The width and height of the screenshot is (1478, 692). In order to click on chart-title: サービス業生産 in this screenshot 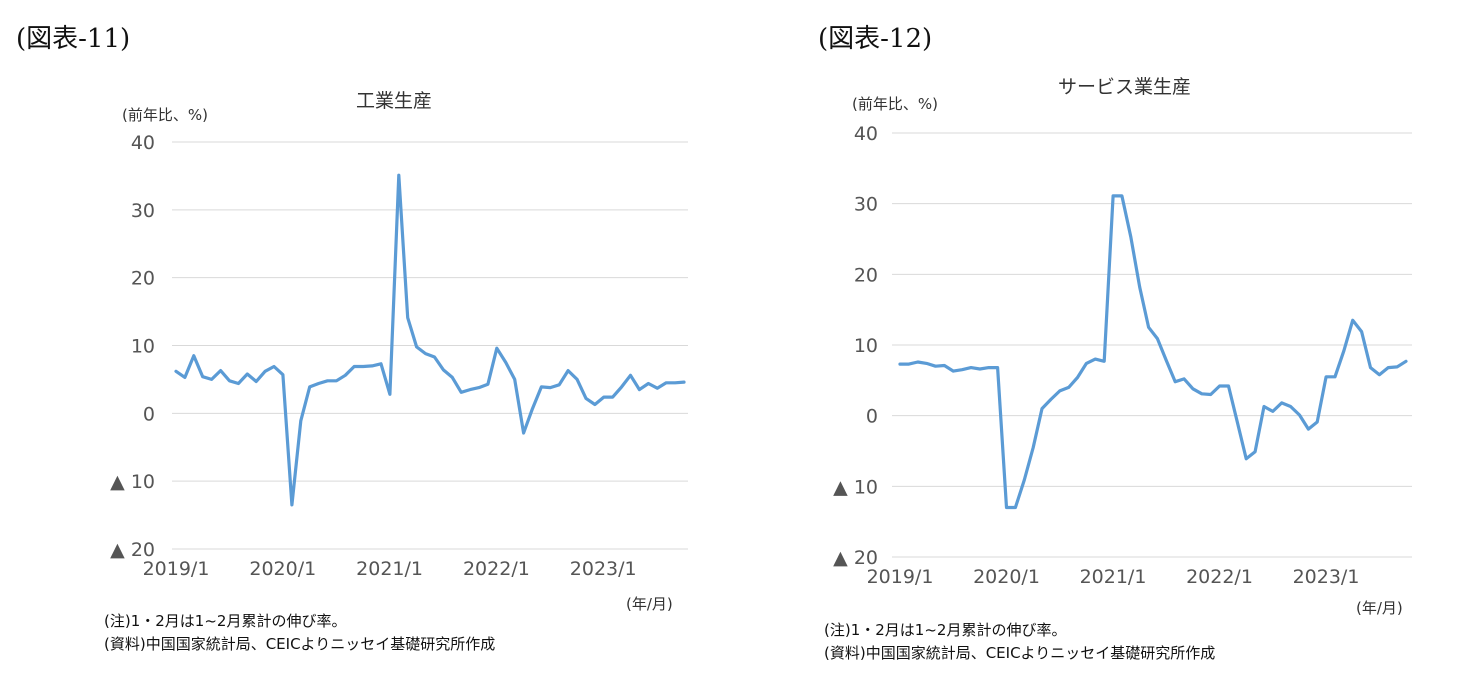, I will do `click(1125, 87)`.